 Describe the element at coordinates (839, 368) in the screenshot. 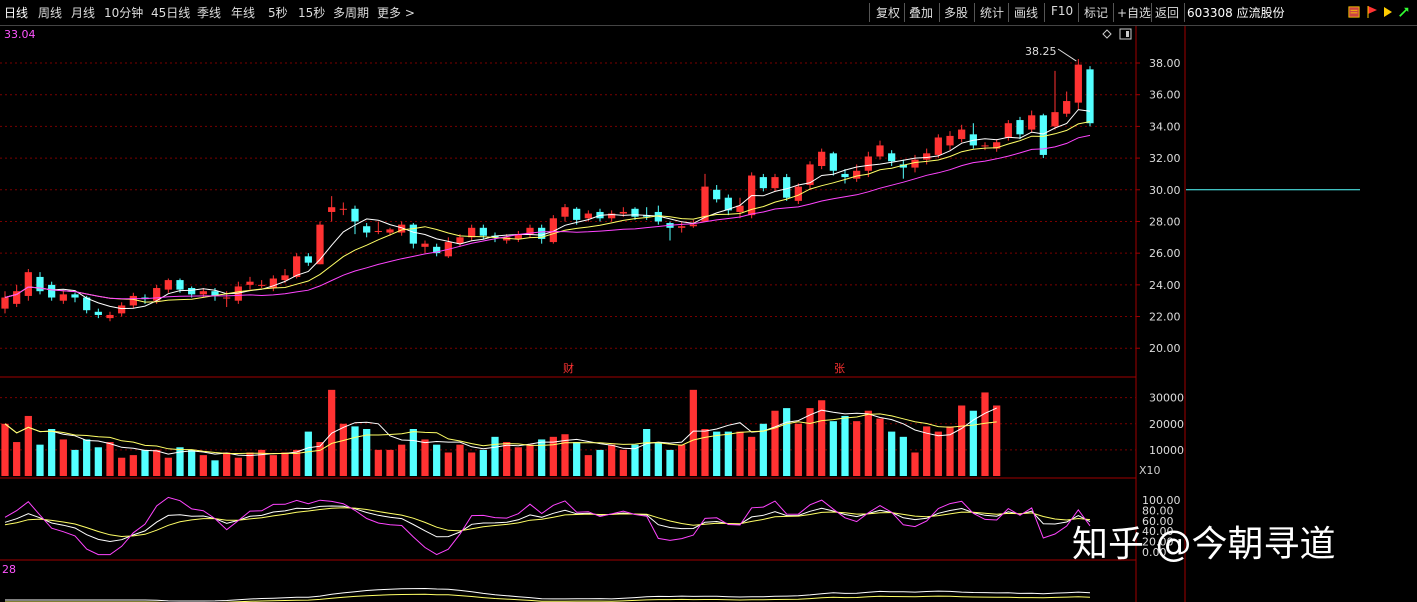

I see `marker-zhang: 张` at that location.